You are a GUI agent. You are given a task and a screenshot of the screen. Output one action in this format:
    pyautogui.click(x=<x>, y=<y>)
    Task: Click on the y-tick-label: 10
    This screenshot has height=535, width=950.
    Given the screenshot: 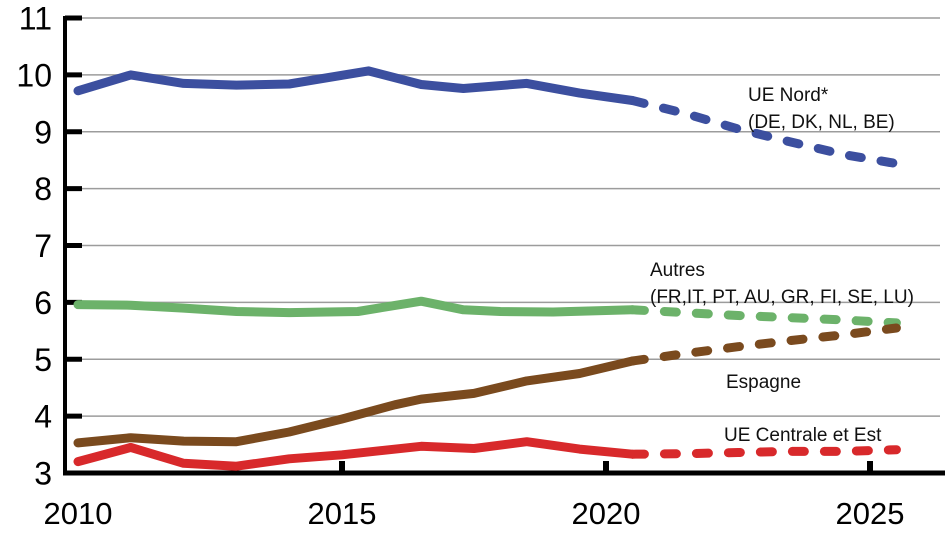 What is the action you would take?
    pyautogui.click(x=34, y=75)
    